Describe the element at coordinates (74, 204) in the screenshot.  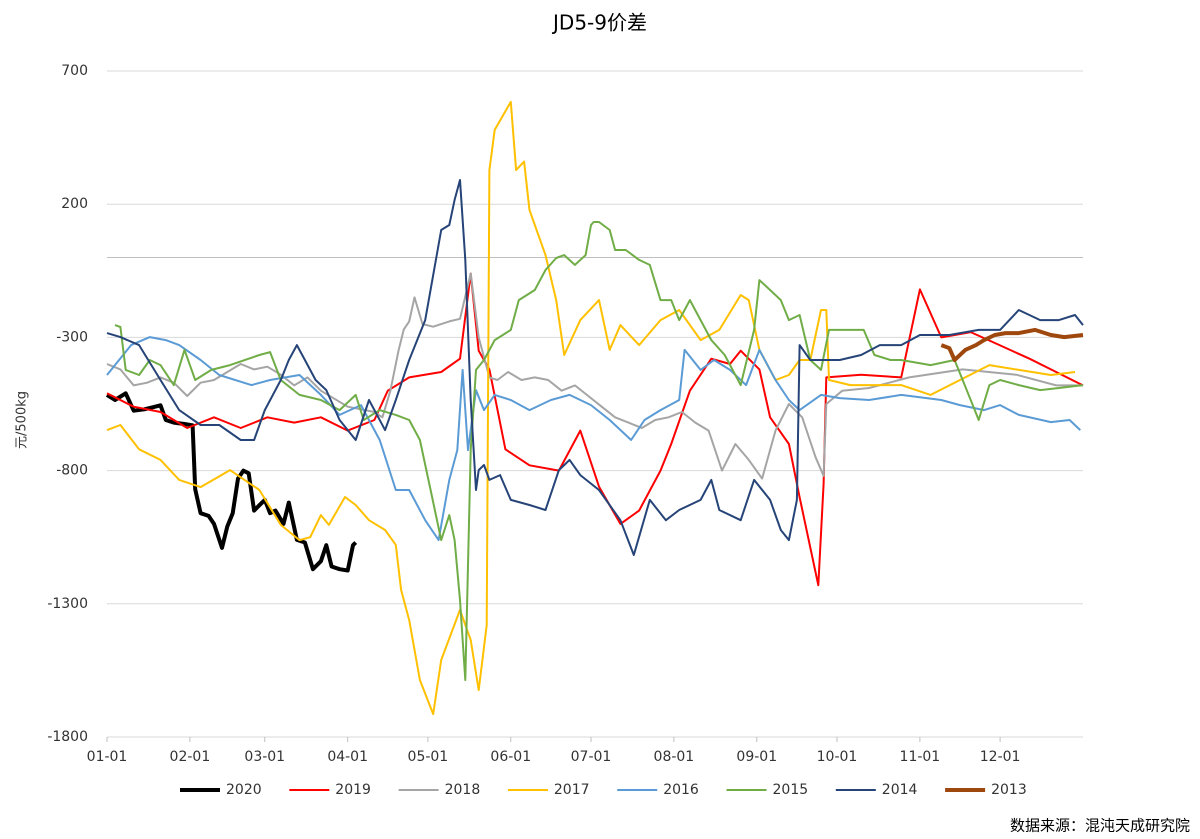
I see `y-tick-label: 200` at that location.